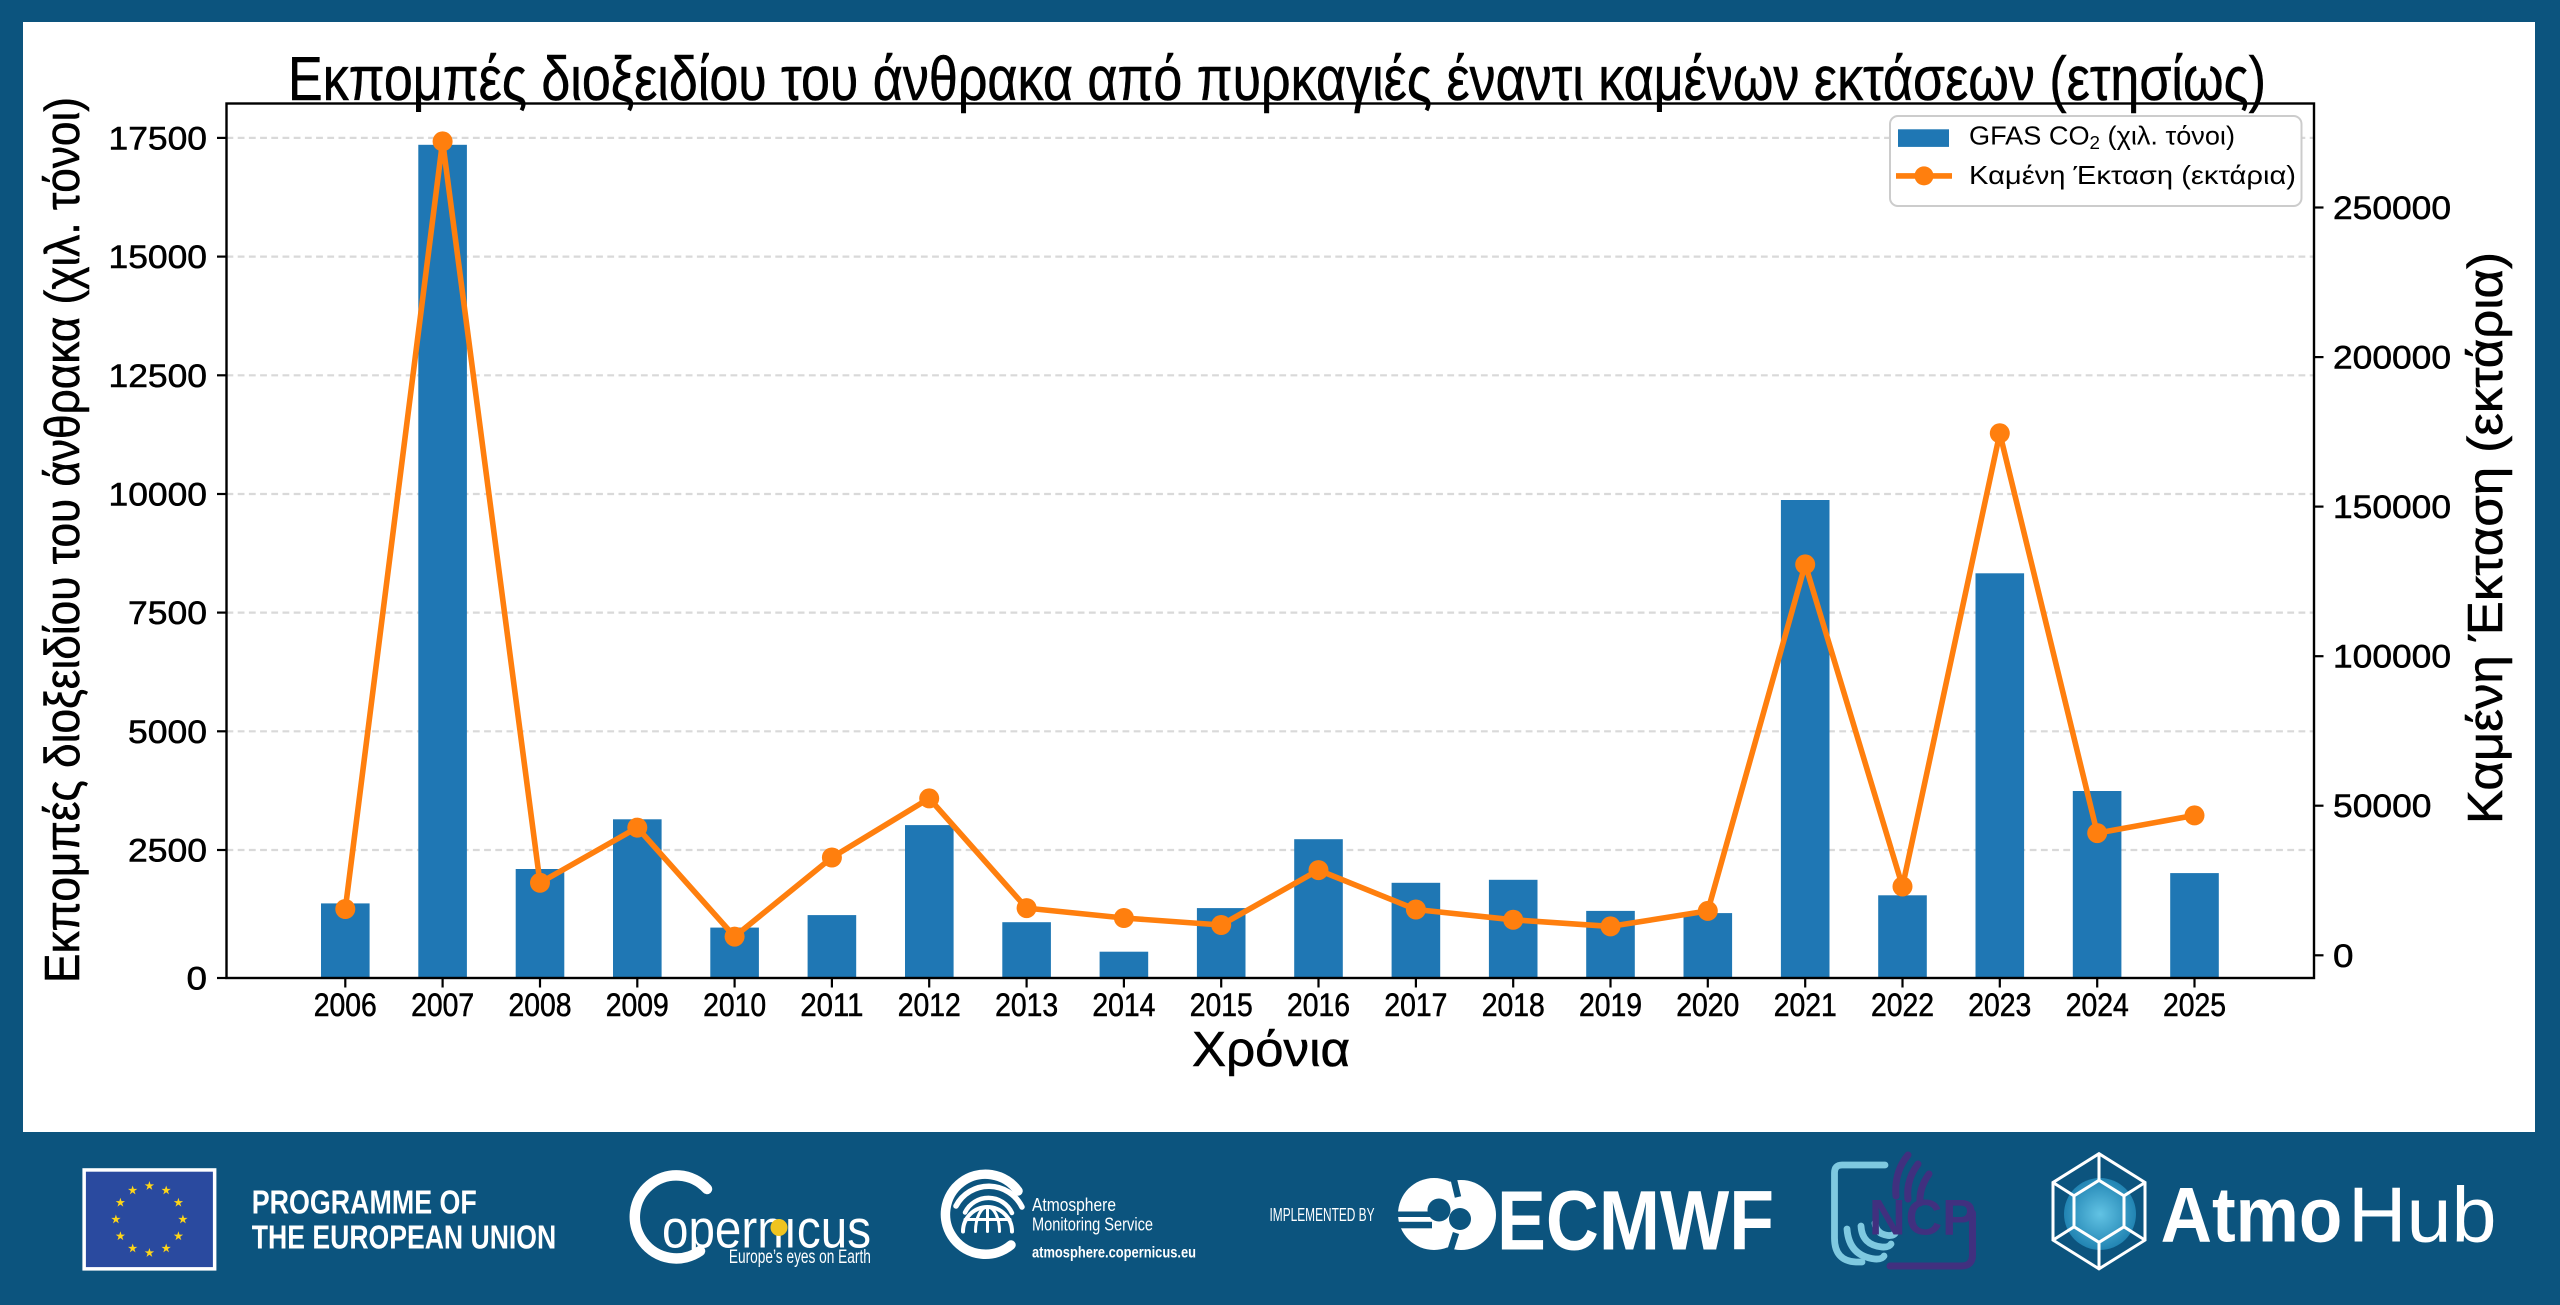 The height and width of the screenshot is (1305, 2560). I want to click on svg-text: 2021, so click(1805, 1005).